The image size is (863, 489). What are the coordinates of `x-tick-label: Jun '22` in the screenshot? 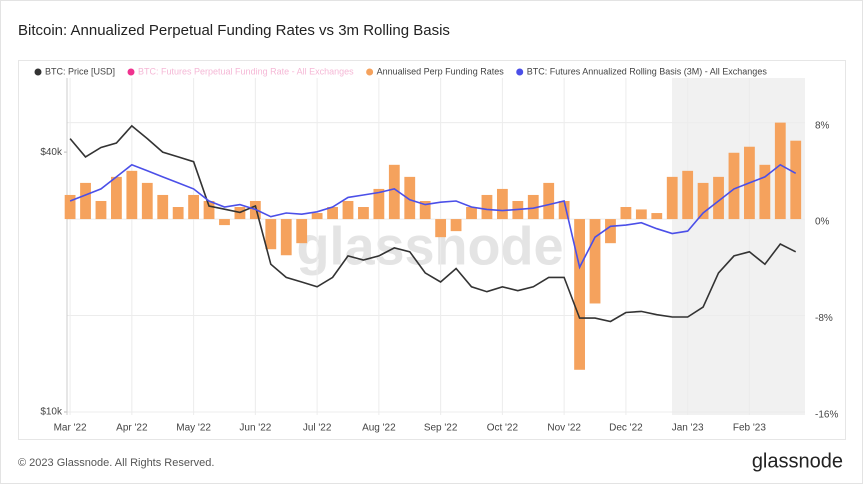 It's located at (255, 428).